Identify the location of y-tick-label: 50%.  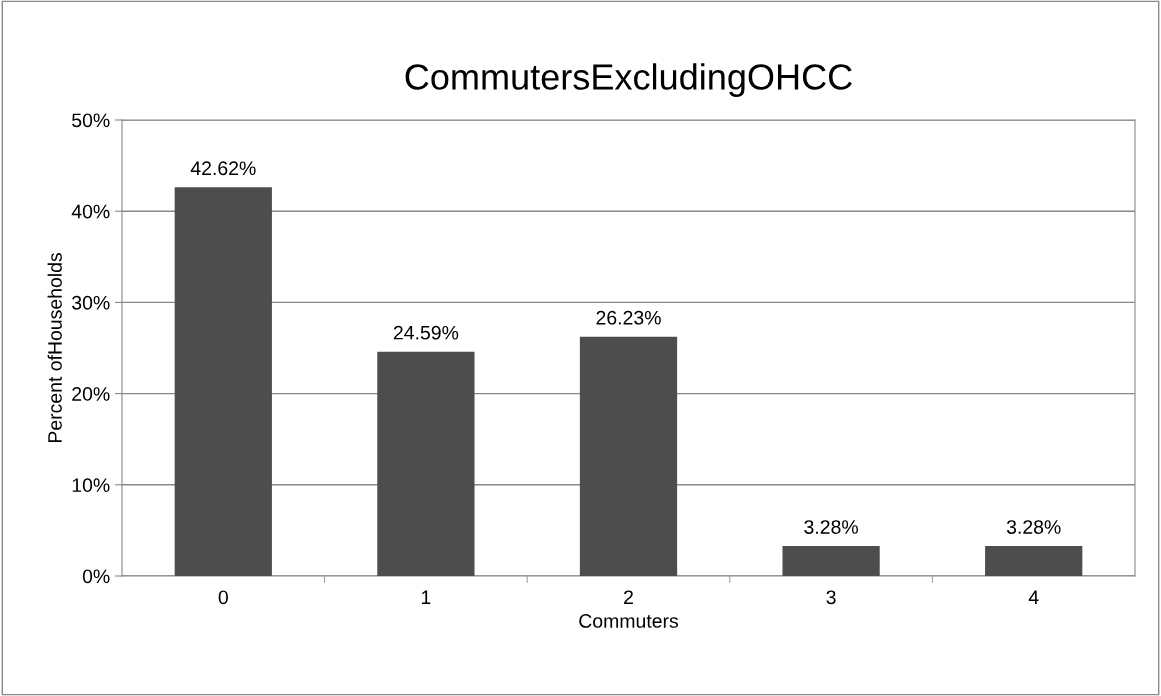
(91, 120).